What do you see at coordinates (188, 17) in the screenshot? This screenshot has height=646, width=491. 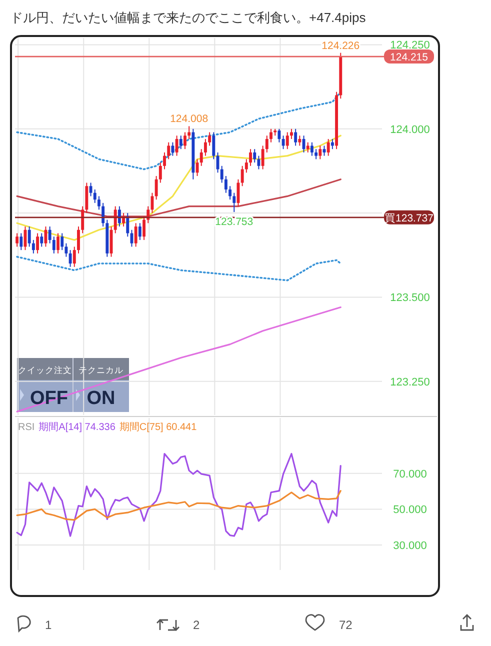 I see `chart-title: ドル円、だいたい値幅まで来たのでここで利食い。+47.4pips` at bounding box center [188, 17].